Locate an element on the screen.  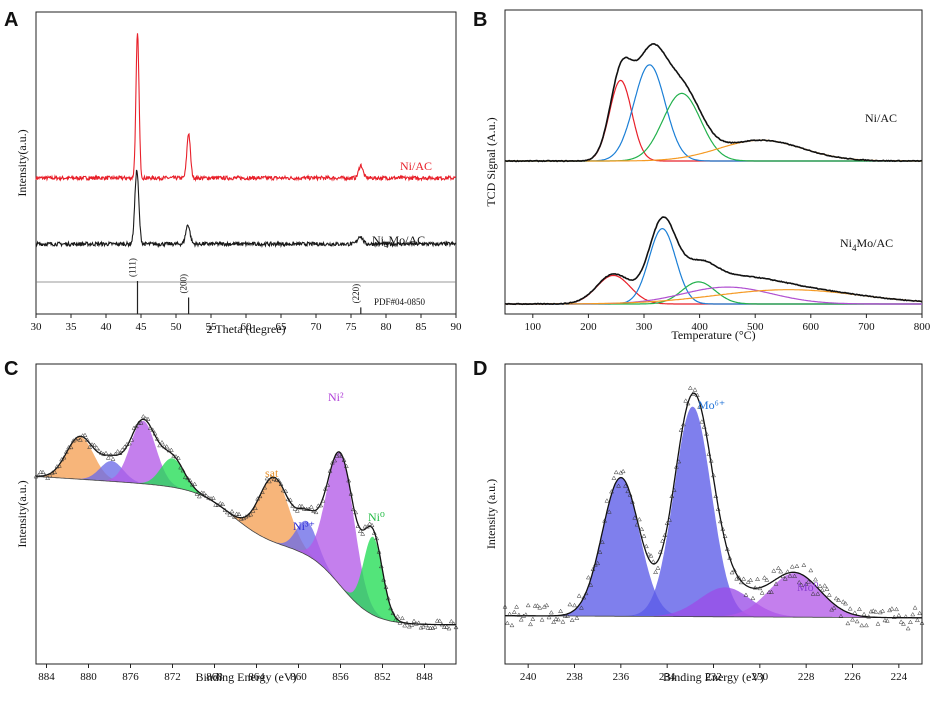
panel-d-x-tick-label: 230 is located at coordinates (760, 677).